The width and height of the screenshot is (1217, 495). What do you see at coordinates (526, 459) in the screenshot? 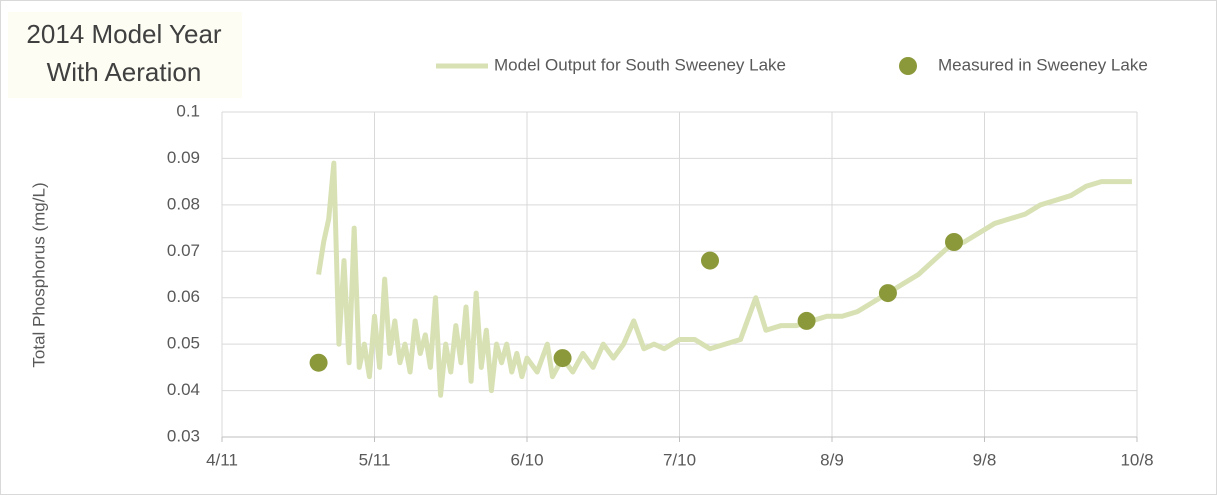
I see `x-tick-label: 6/10` at bounding box center [526, 459].